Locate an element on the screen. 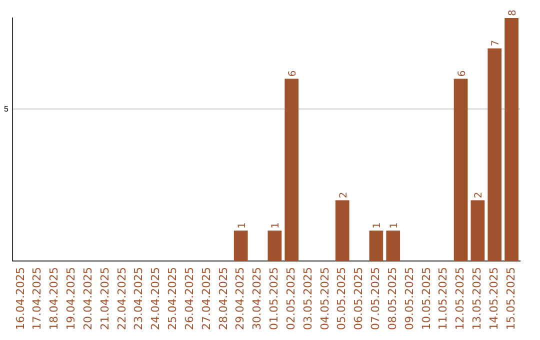 The height and width of the screenshot is (340, 540). x-tick-label: 07.05.2025 is located at coordinates (375, 298).